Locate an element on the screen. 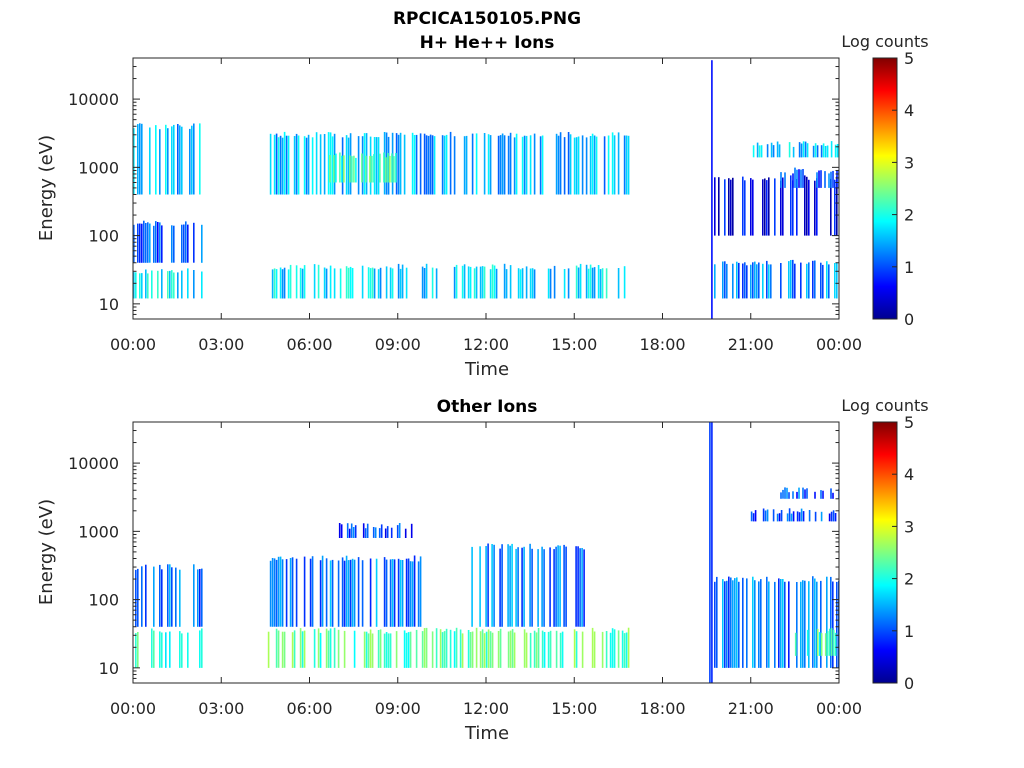  x-tick-label: 09:00 is located at coordinates (398, 708).